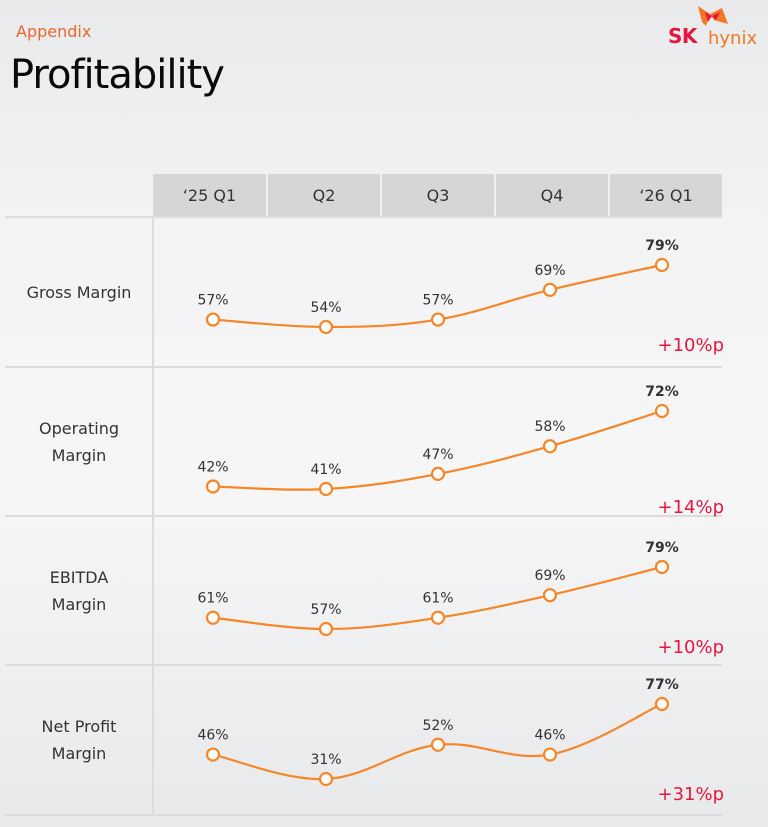 Image resolution: width=768 pixels, height=827 pixels. Describe the element at coordinates (552, 195) in the screenshot. I see `column-header-q4: Q4` at that location.